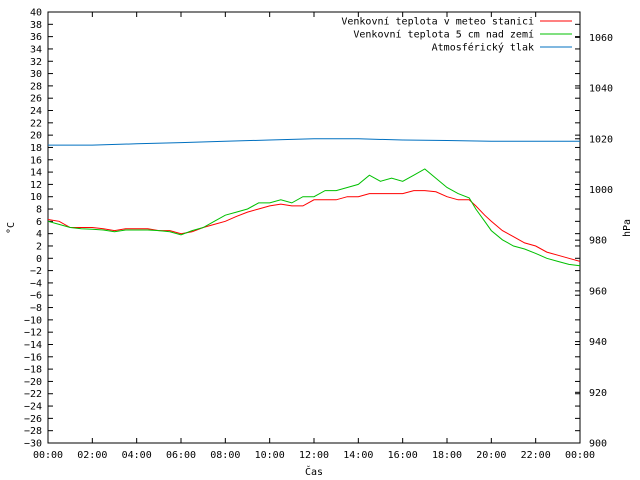 This screenshot has width=640, height=480. What do you see at coordinates (33, 370) in the screenshot?
I see `left-tick-label: −18` at bounding box center [33, 370].